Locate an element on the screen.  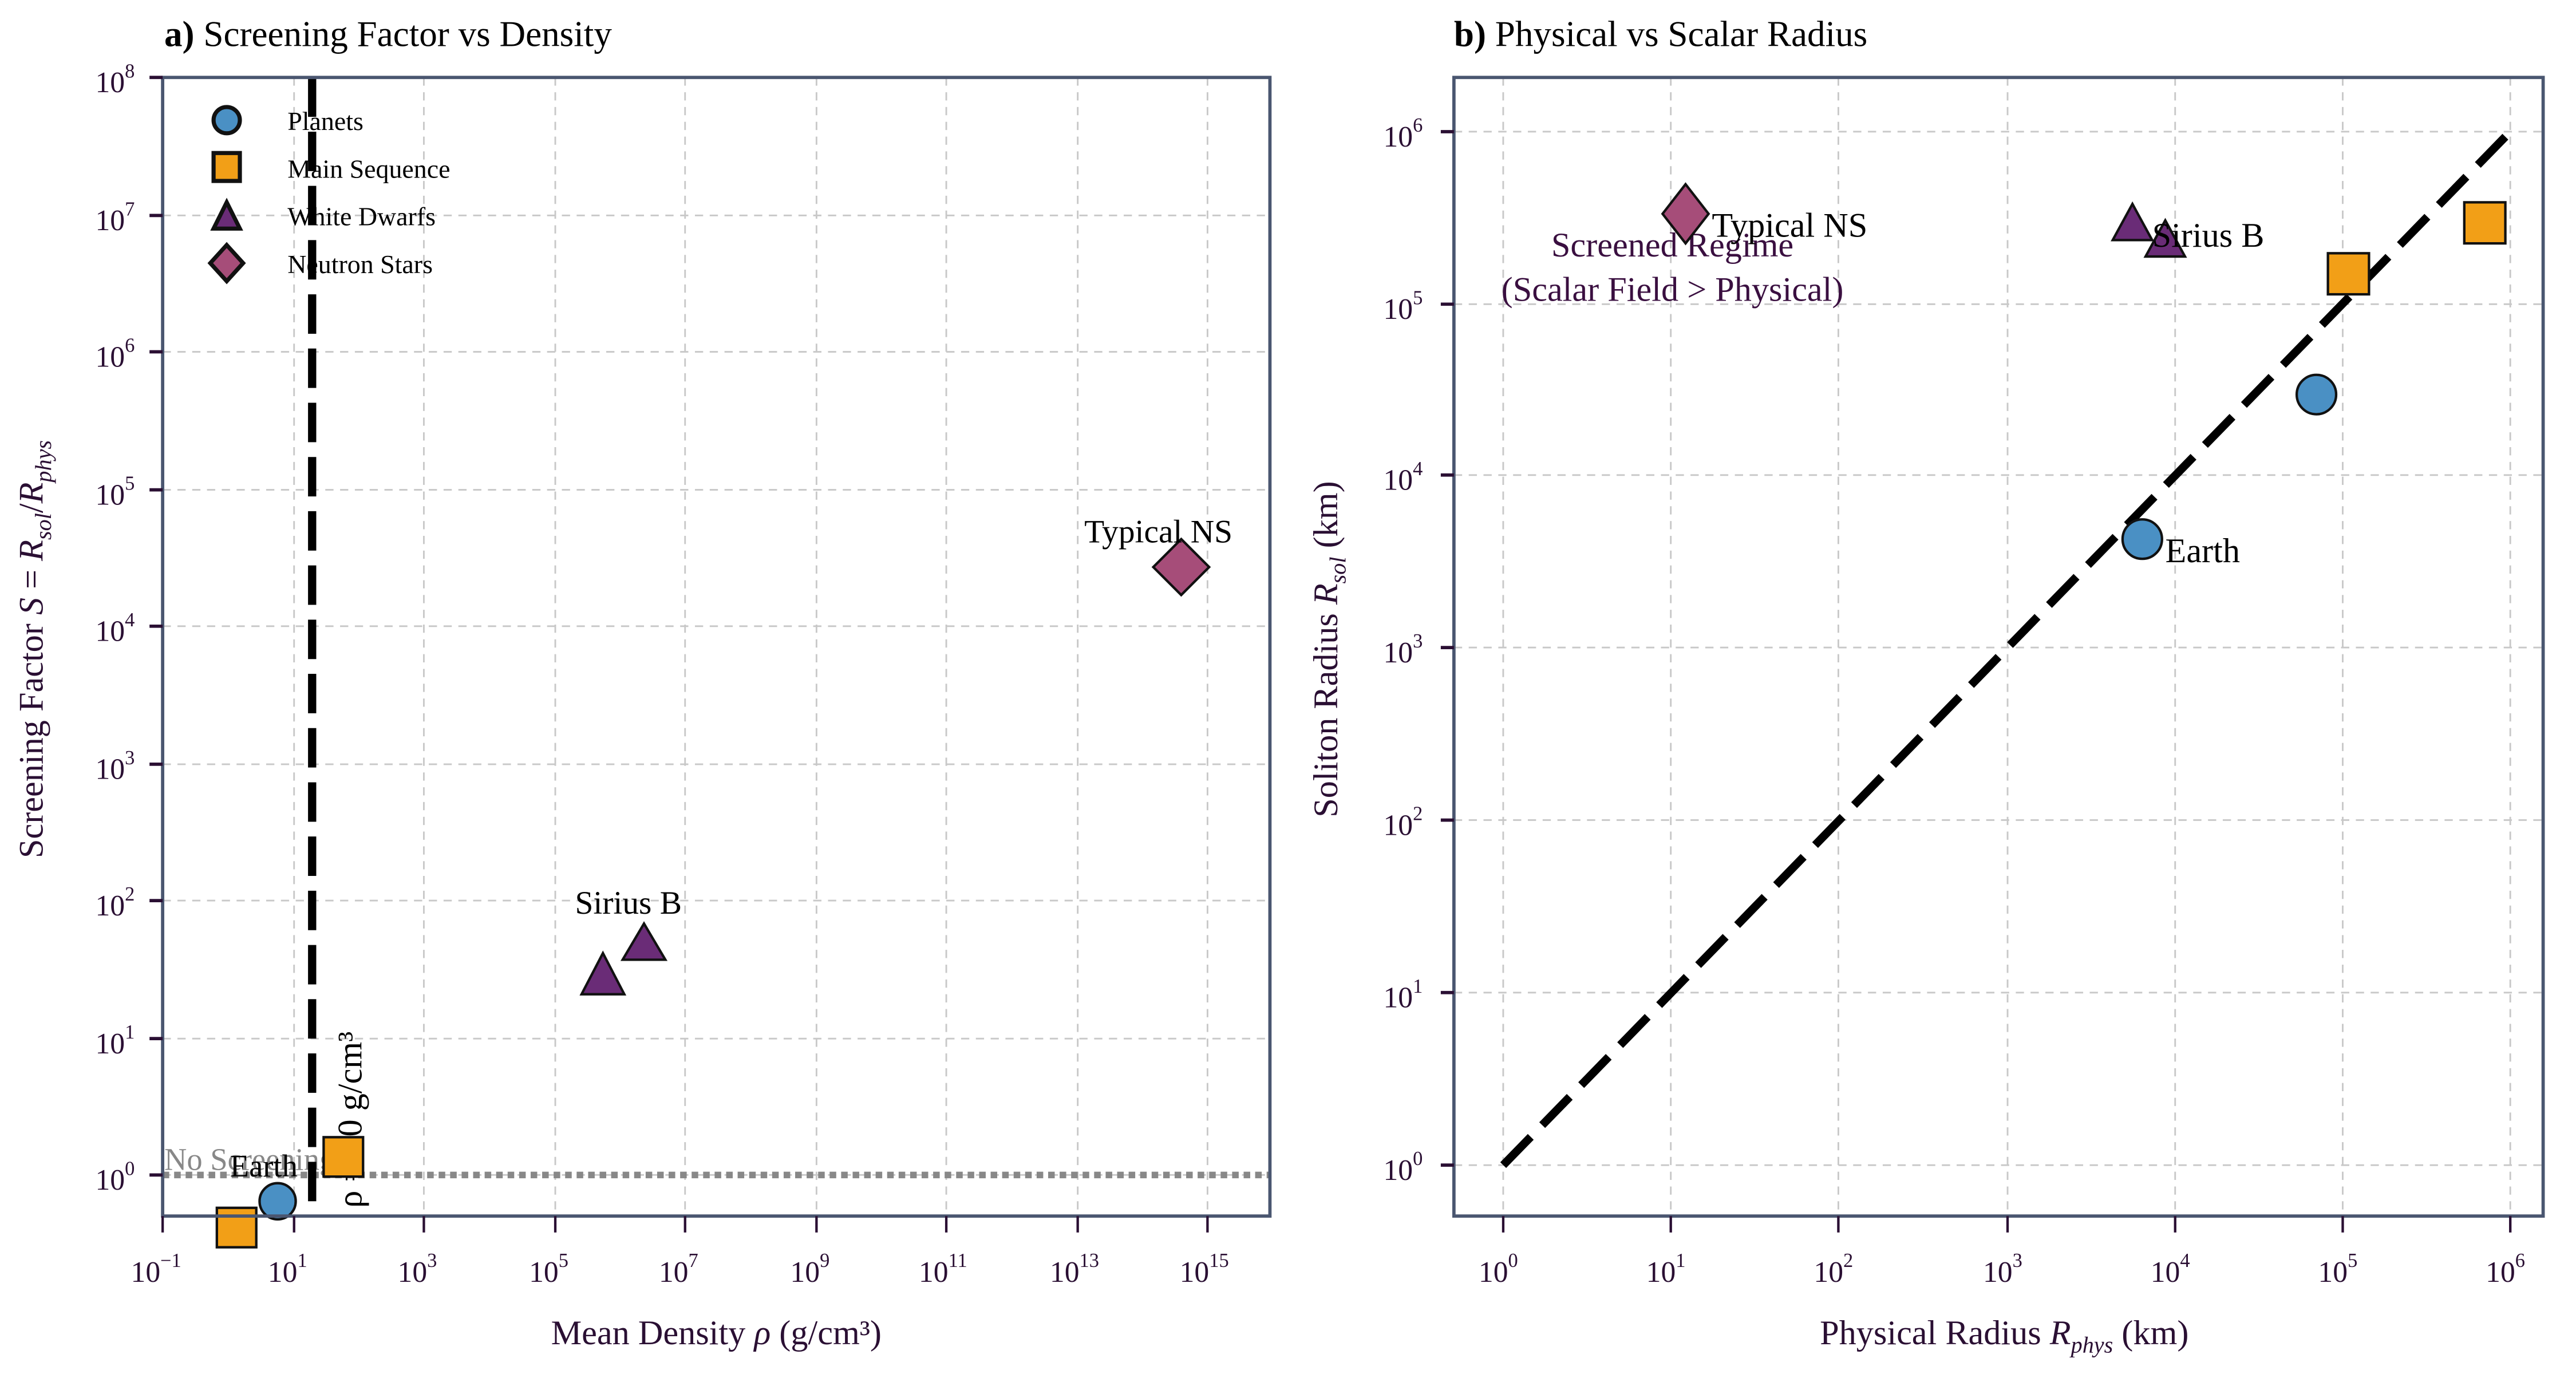
panel-b-ylabel: Soliton Radius Rsol (km) is located at coordinates (1328, 649).